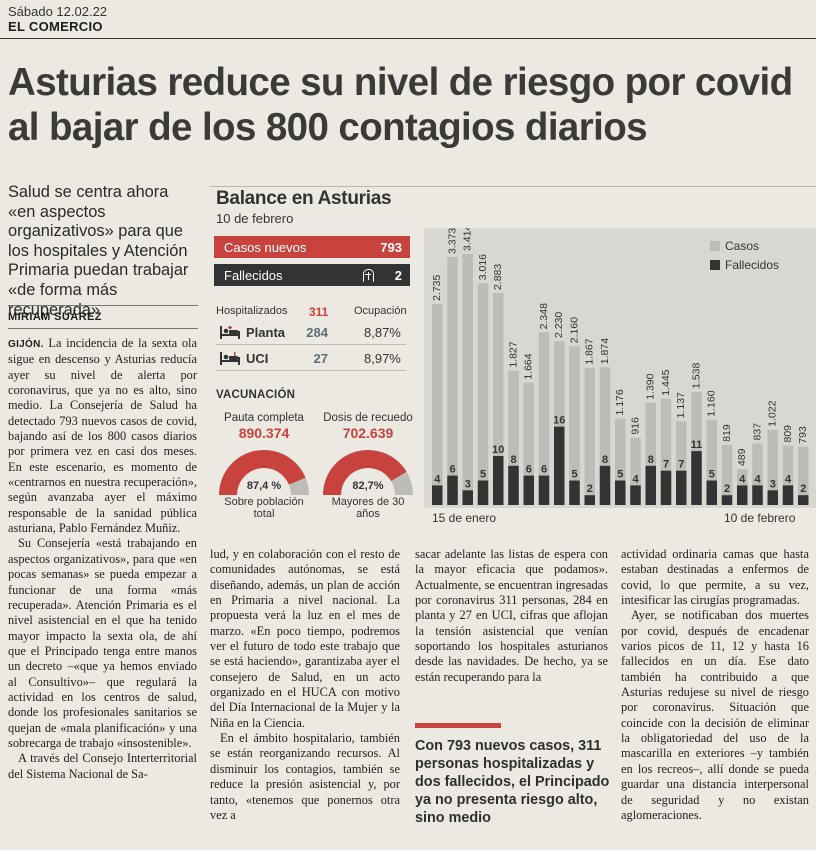 This screenshot has width=816, height=850. I want to click on icu-row: UCI 27 8,97%, so click(311, 359).